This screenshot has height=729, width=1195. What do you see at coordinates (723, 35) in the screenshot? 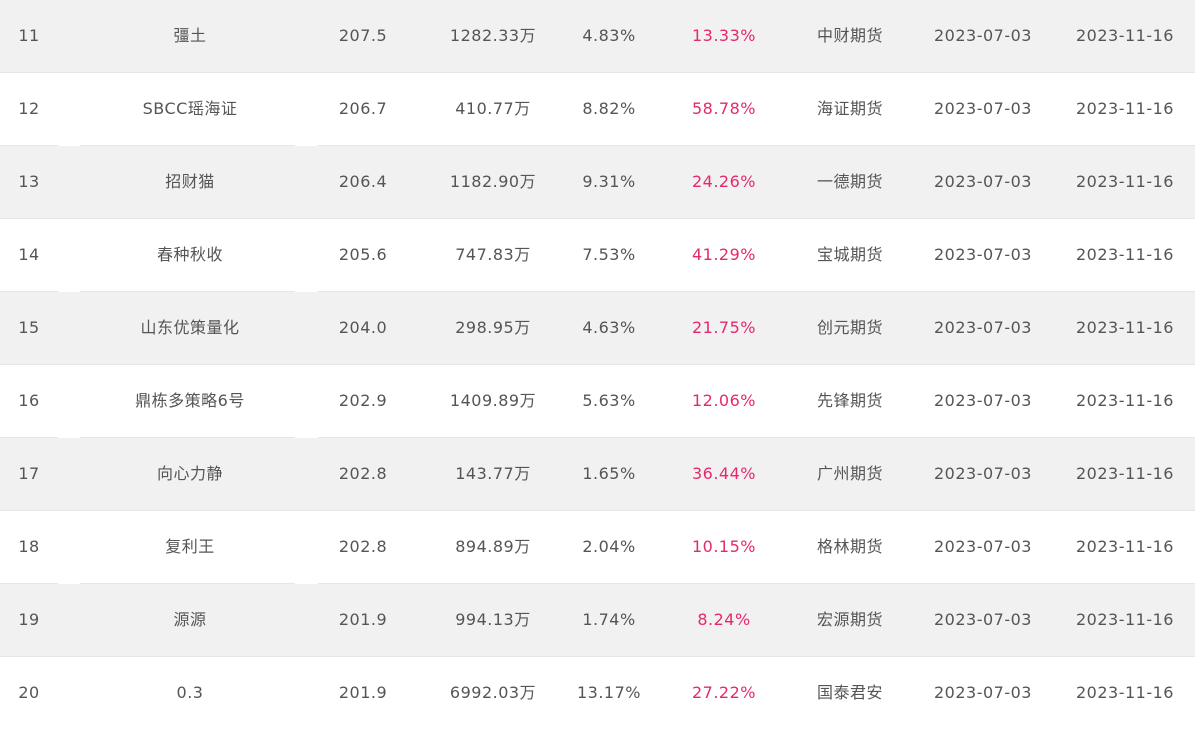
I see `drawdown-cell: 13.33%` at bounding box center [723, 35].